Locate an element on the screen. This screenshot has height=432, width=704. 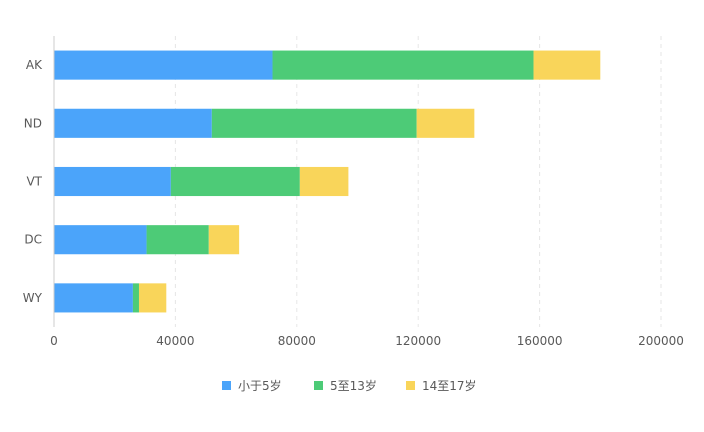
legend-item-0: 小于5岁 is located at coordinates (252, 385).